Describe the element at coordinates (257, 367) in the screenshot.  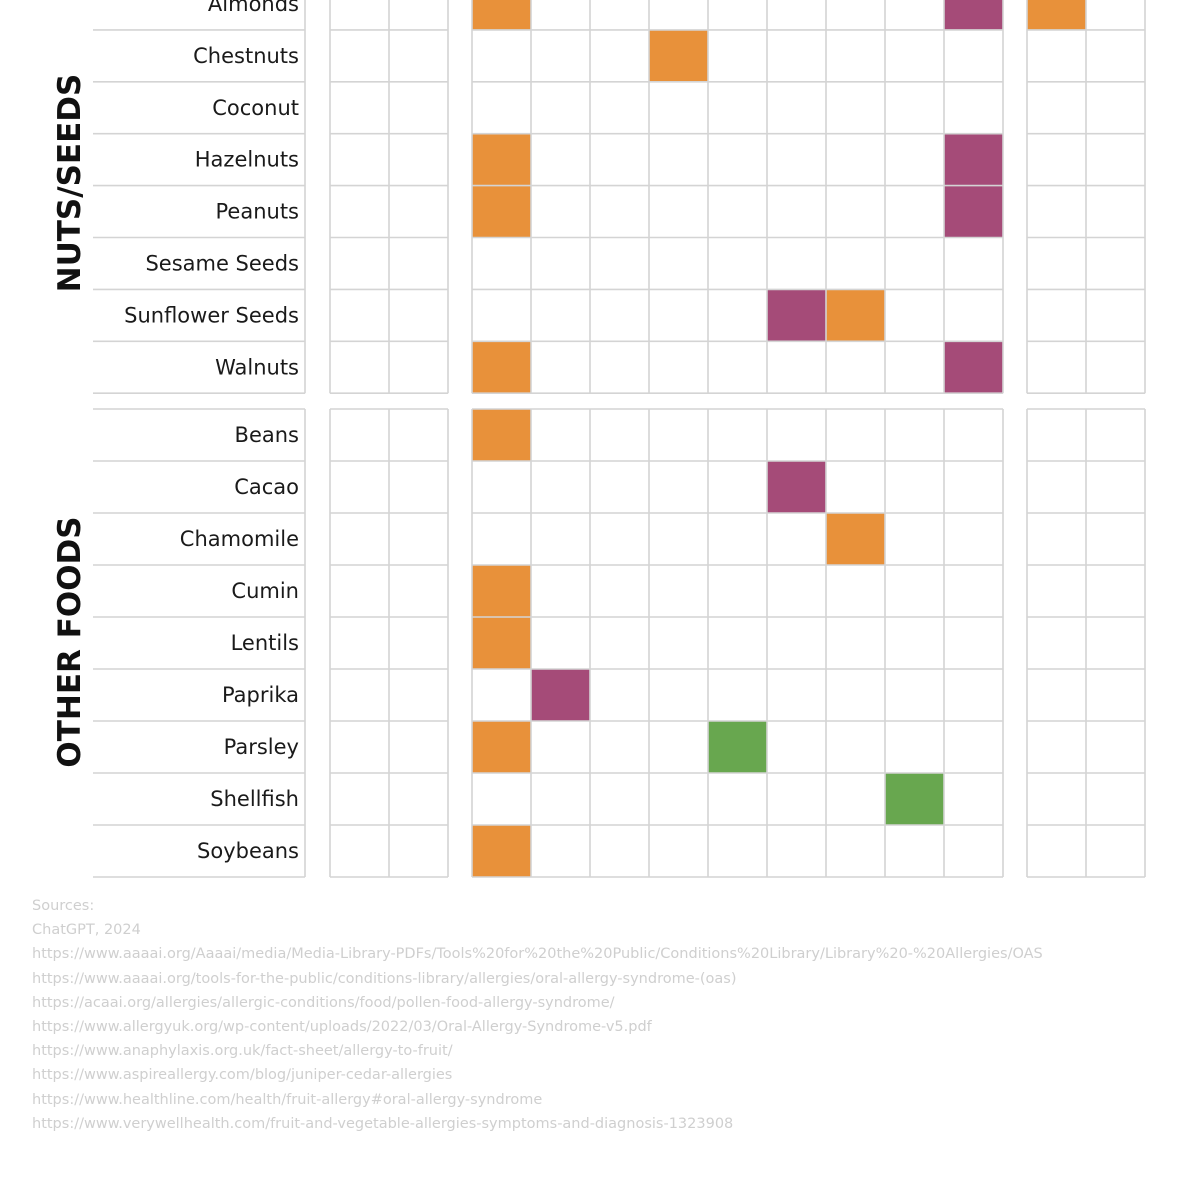
I see `row-label: Walnuts` at that location.